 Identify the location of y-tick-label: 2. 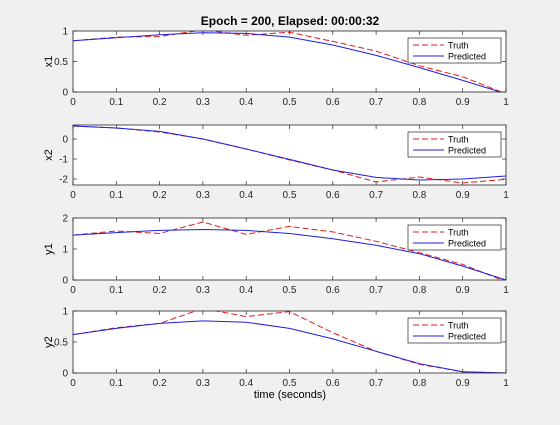
(65, 219).